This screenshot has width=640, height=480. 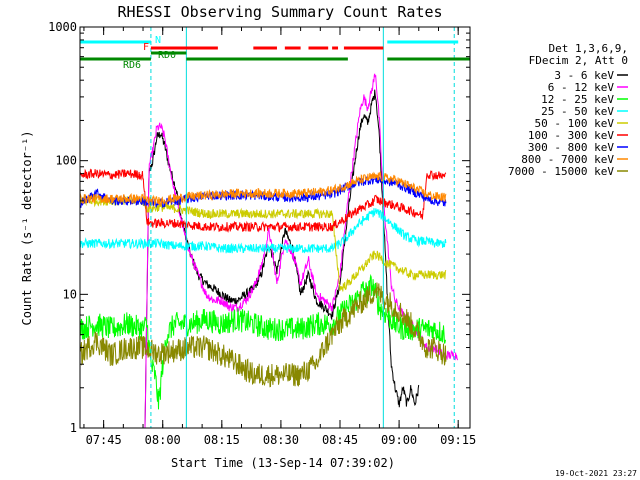 I want to click on legend-label-1: 6 - 12 keV, so click(x=581, y=87).